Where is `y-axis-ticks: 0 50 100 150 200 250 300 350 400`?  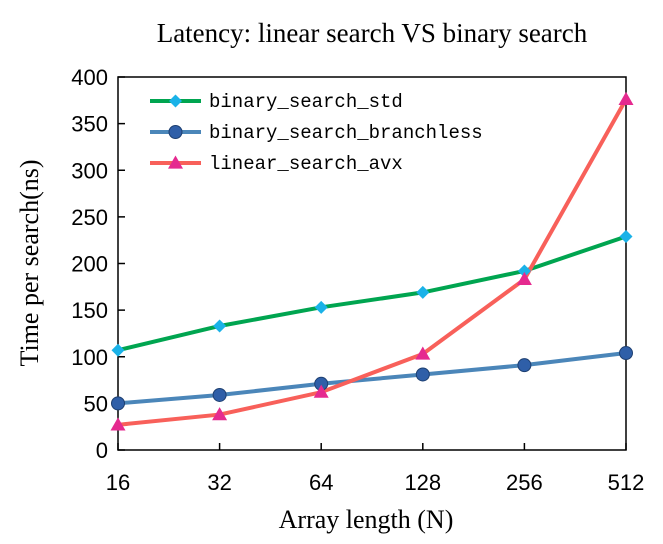 y-axis-ticks: 0 50 100 150 200 250 300 350 400 is located at coordinates (98, 264).